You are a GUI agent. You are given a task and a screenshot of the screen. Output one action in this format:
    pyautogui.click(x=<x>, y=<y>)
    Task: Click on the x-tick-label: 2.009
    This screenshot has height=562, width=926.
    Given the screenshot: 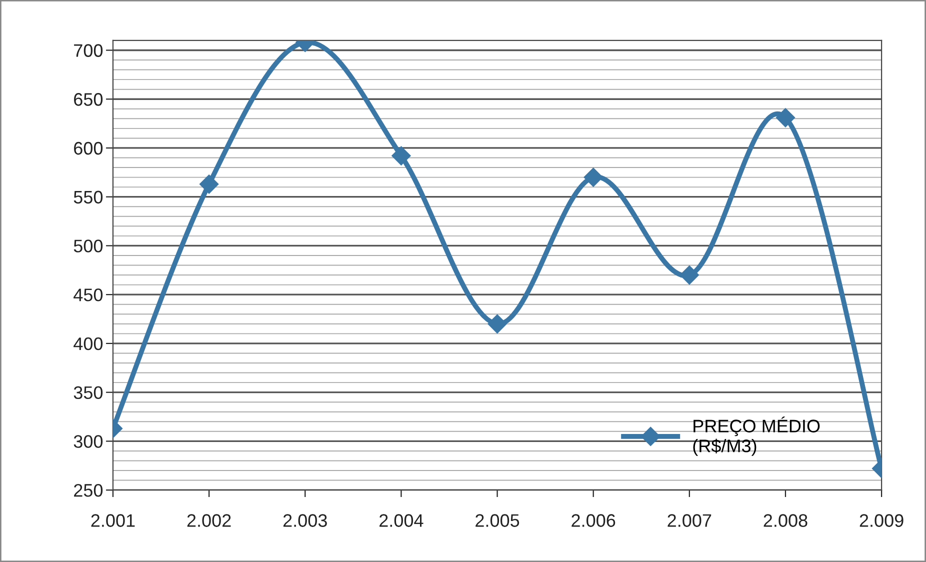 What is the action you would take?
    pyautogui.click(x=882, y=520)
    